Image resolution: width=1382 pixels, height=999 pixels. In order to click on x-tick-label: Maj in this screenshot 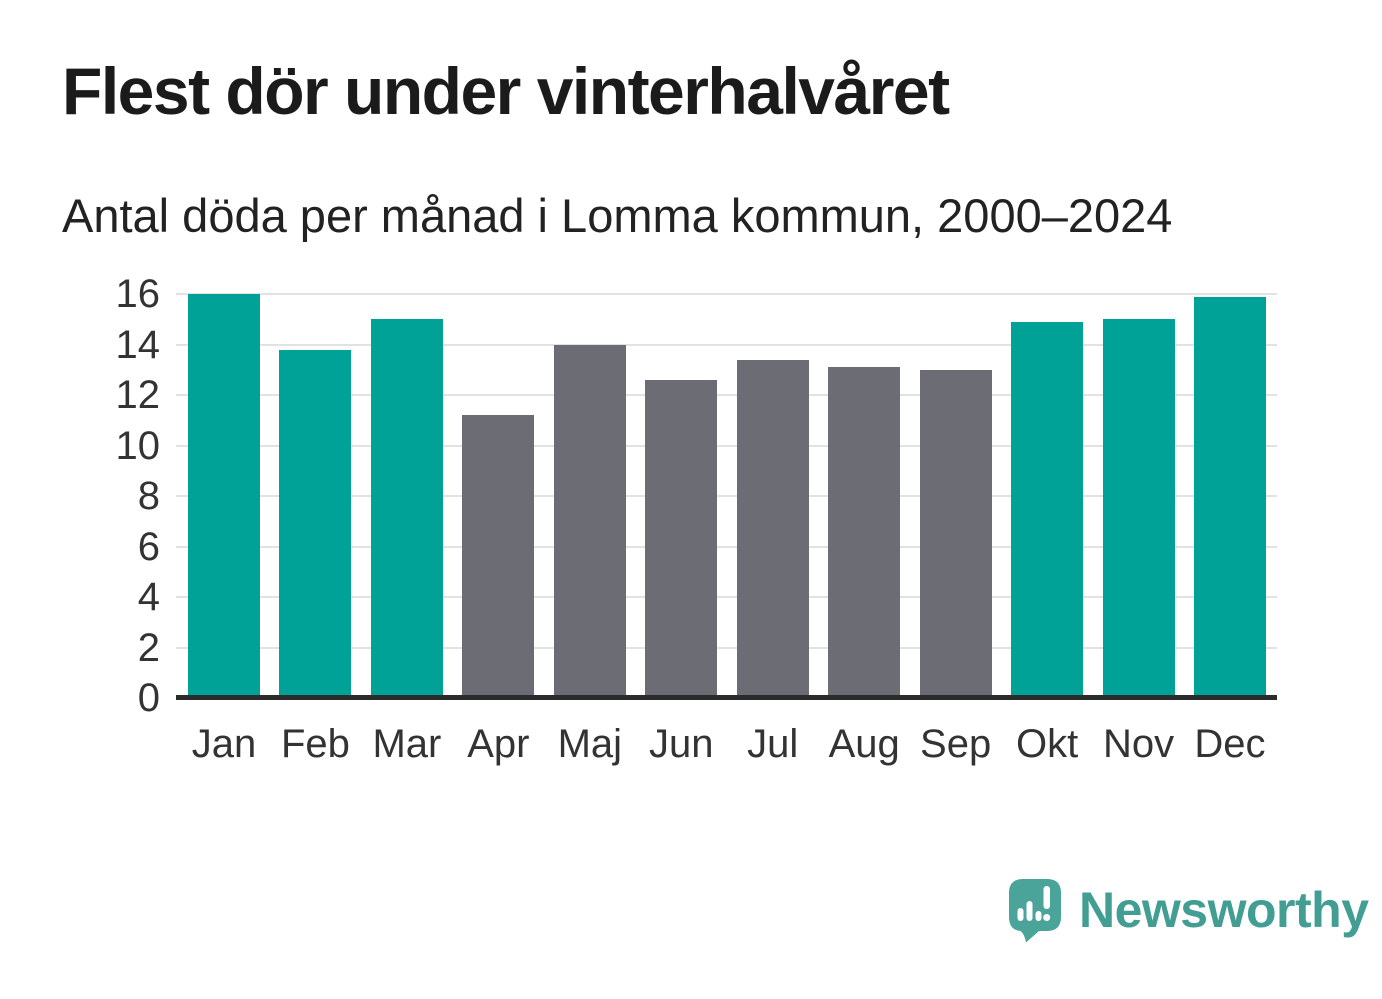, I will do `click(590, 744)`.